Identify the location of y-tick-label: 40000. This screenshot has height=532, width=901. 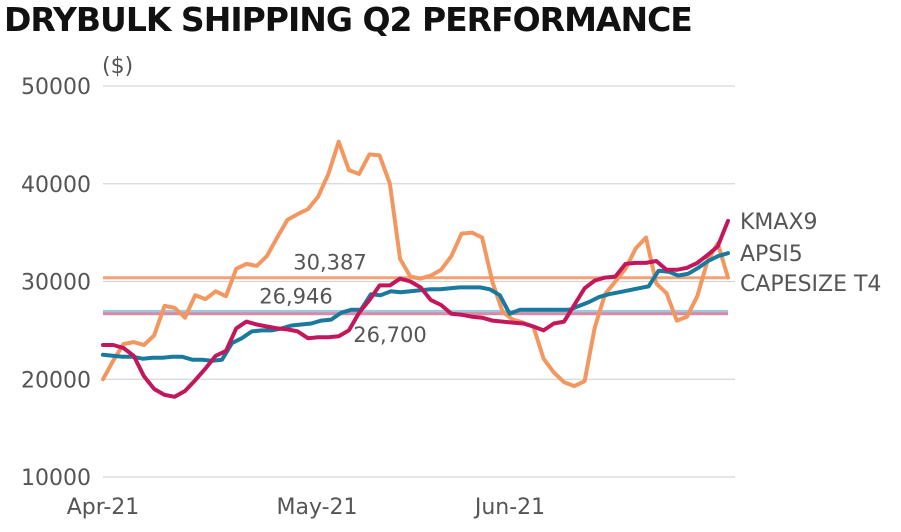
(56, 185).